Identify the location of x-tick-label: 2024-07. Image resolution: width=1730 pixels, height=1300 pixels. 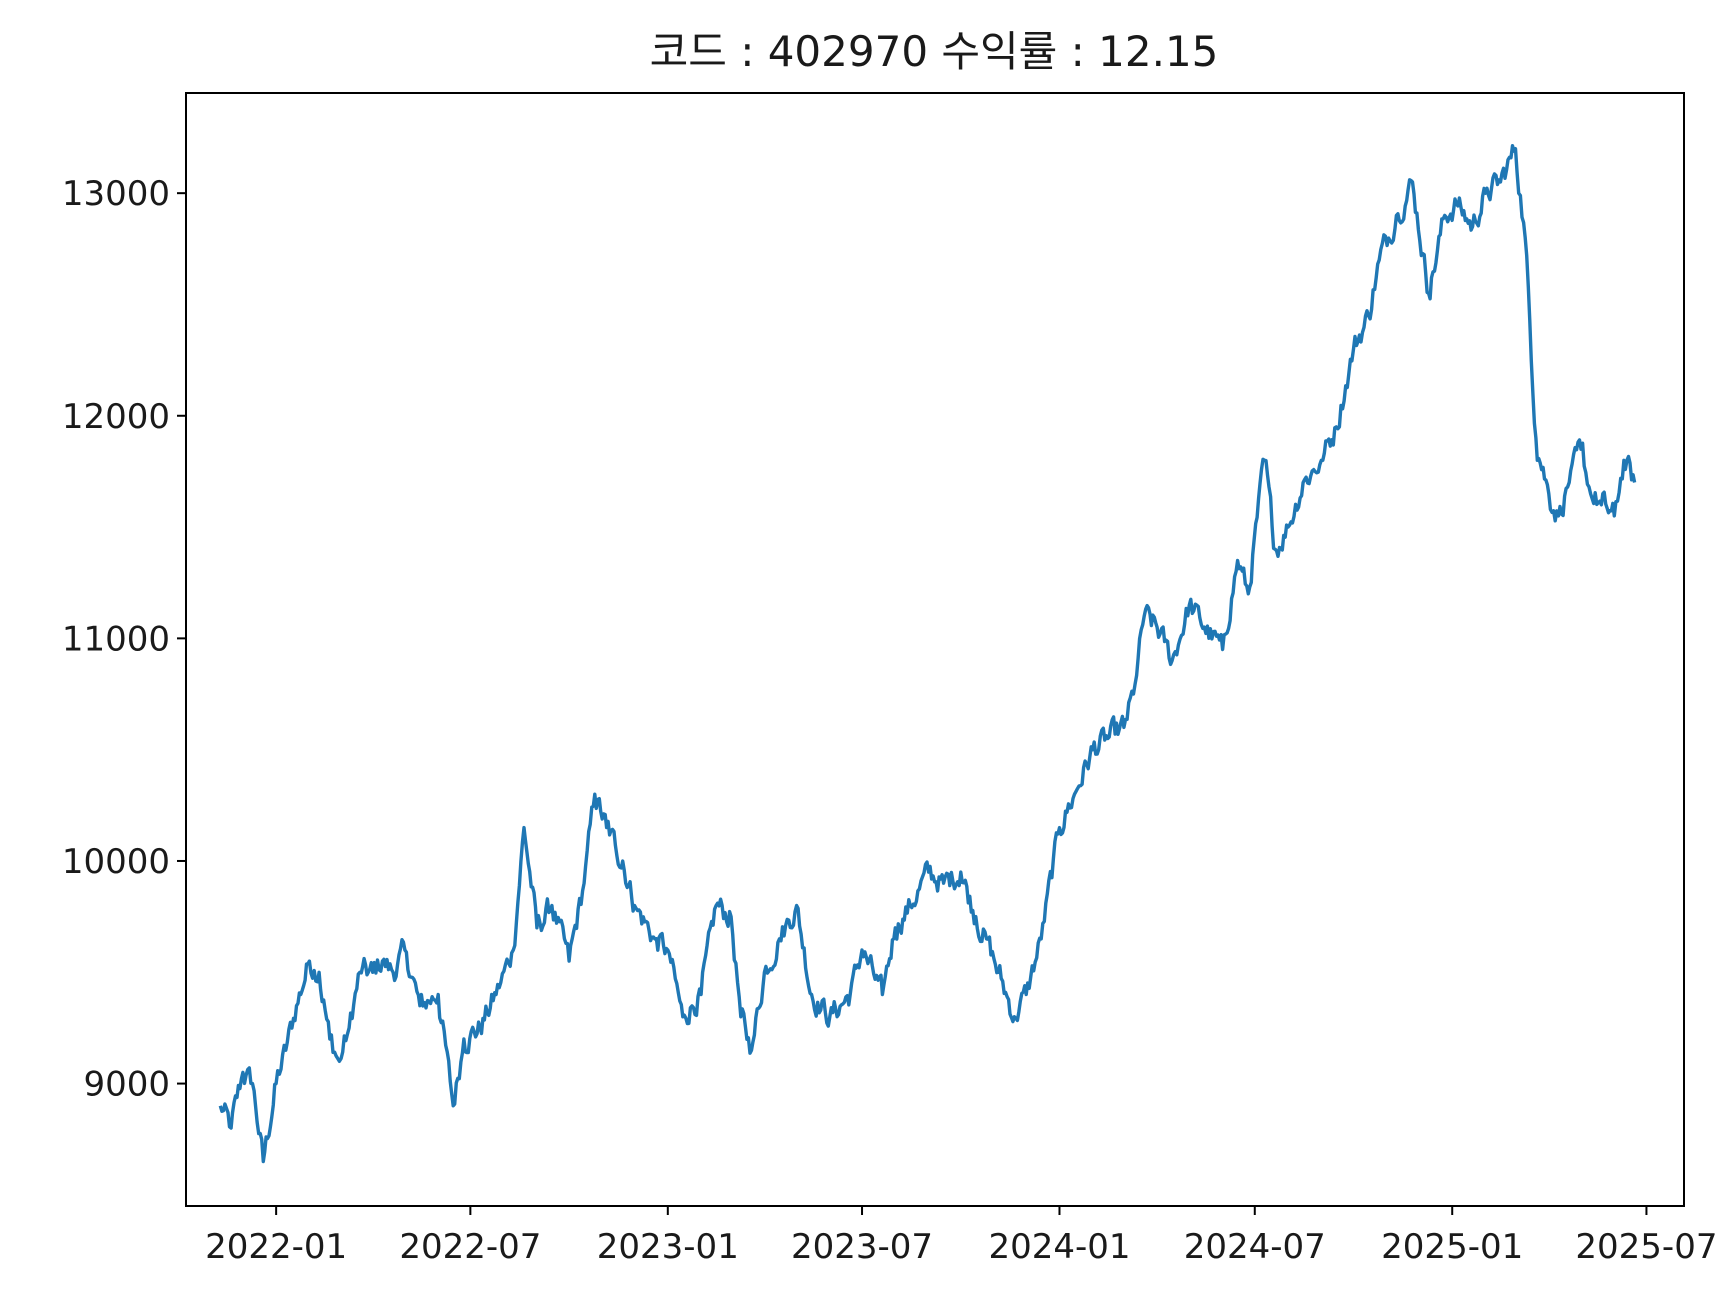
(1255, 1247).